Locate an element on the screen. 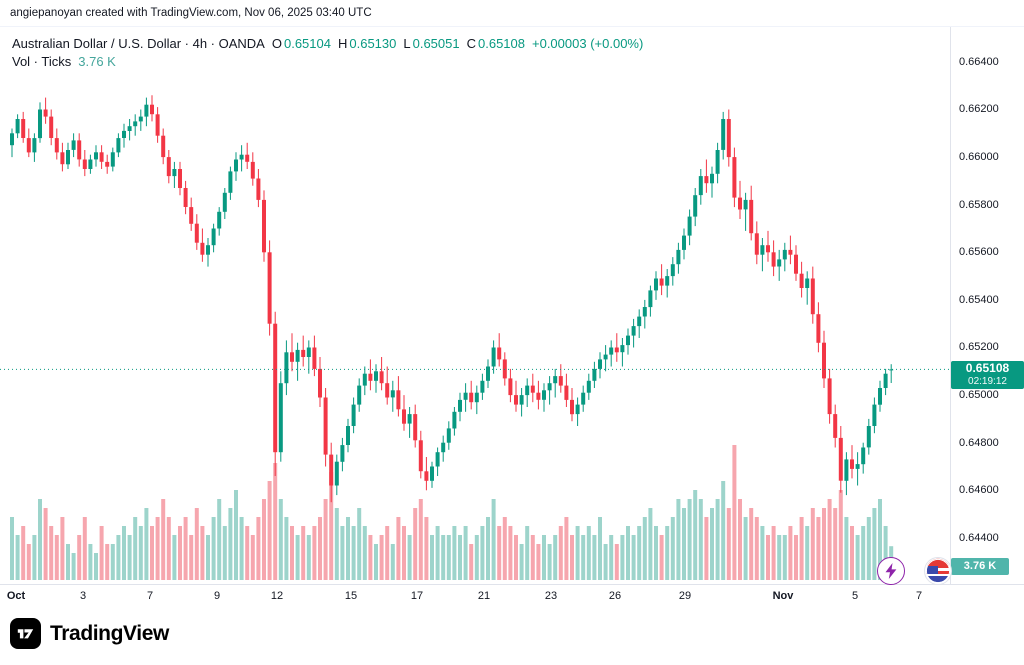  time-tick: 12 is located at coordinates (277, 596).